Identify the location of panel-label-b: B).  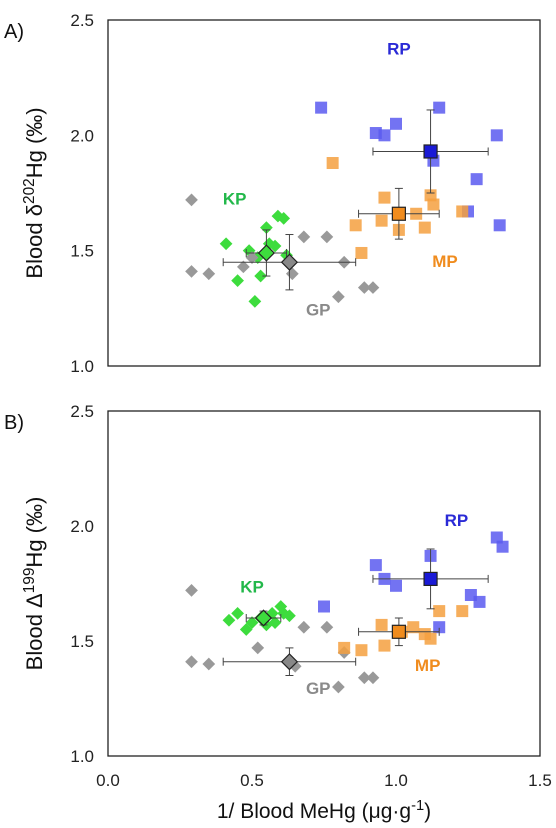
(14, 423).